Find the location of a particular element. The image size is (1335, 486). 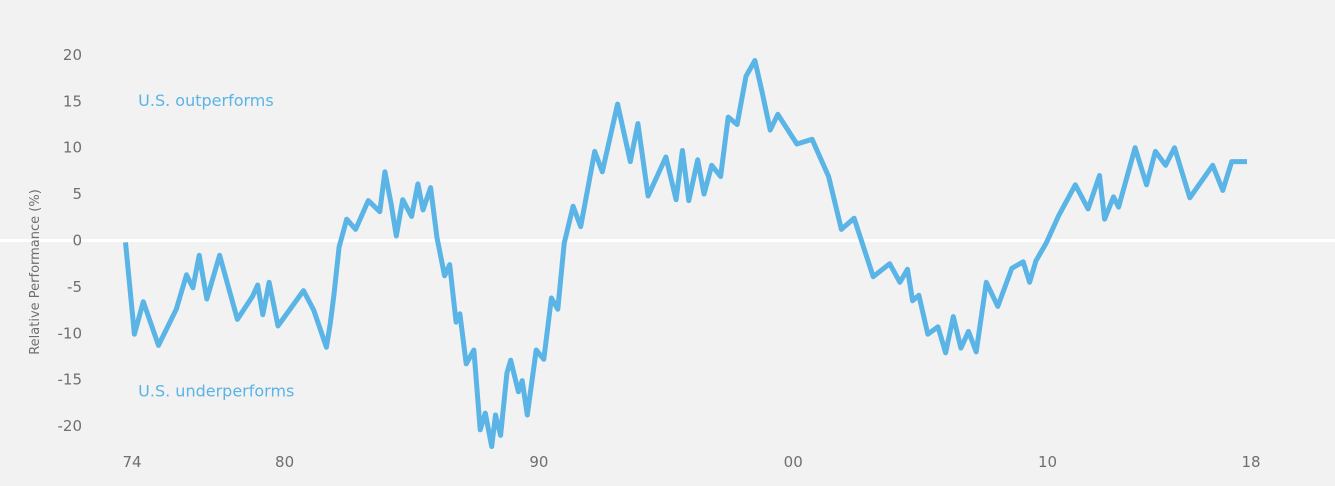

y-tick-label: -5 is located at coordinates (74, 287).